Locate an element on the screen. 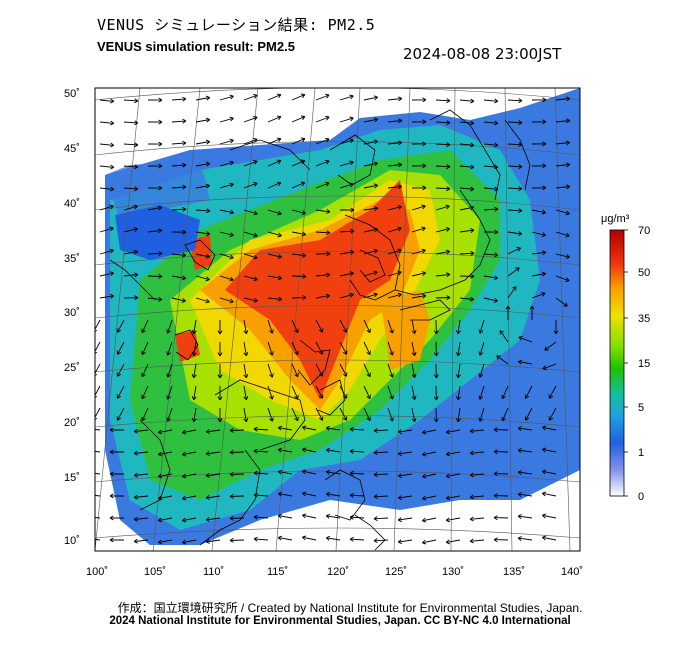  lon-tick-label: 140˚ is located at coordinates (572, 572).